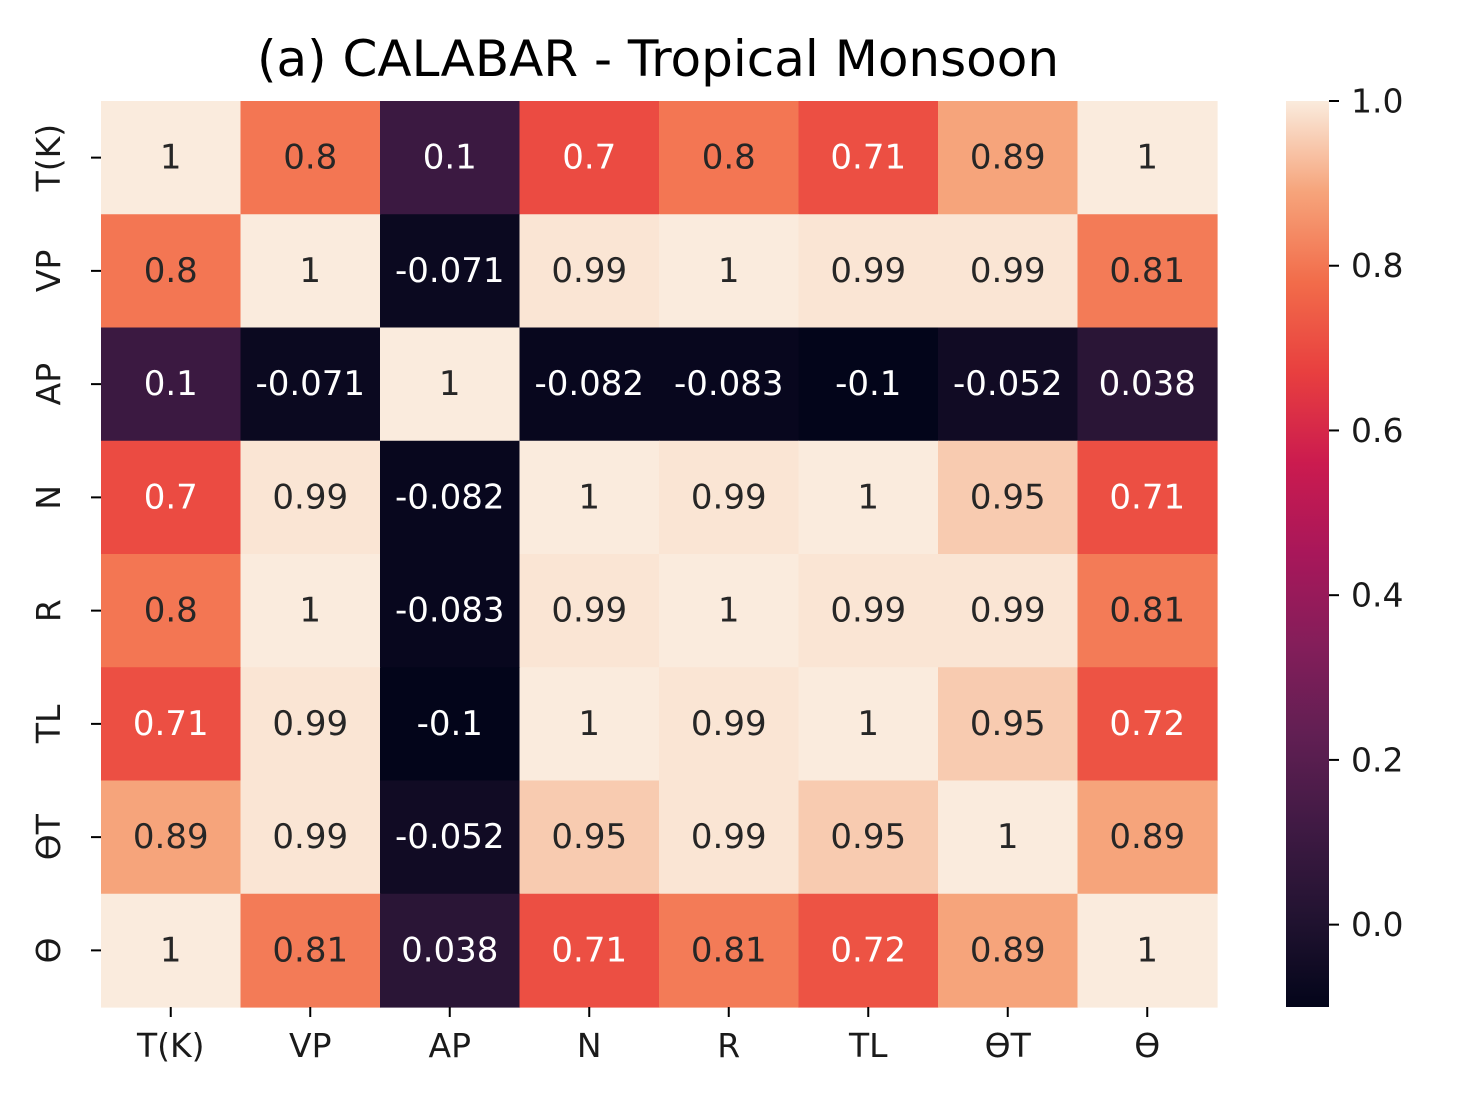 This screenshot has height=1109, width=1457. What do you see at coordinates (1377, 265) in the screenshot?
I see `colorbar-tick-label: 0.8` at bounding box center [1377, 265].